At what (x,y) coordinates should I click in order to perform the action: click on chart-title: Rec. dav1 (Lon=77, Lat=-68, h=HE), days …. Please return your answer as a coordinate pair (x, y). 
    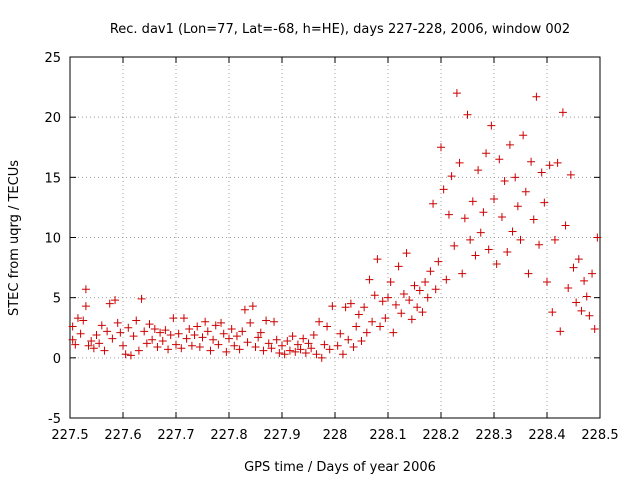
    Looking at the image, I should click on (340, 29).